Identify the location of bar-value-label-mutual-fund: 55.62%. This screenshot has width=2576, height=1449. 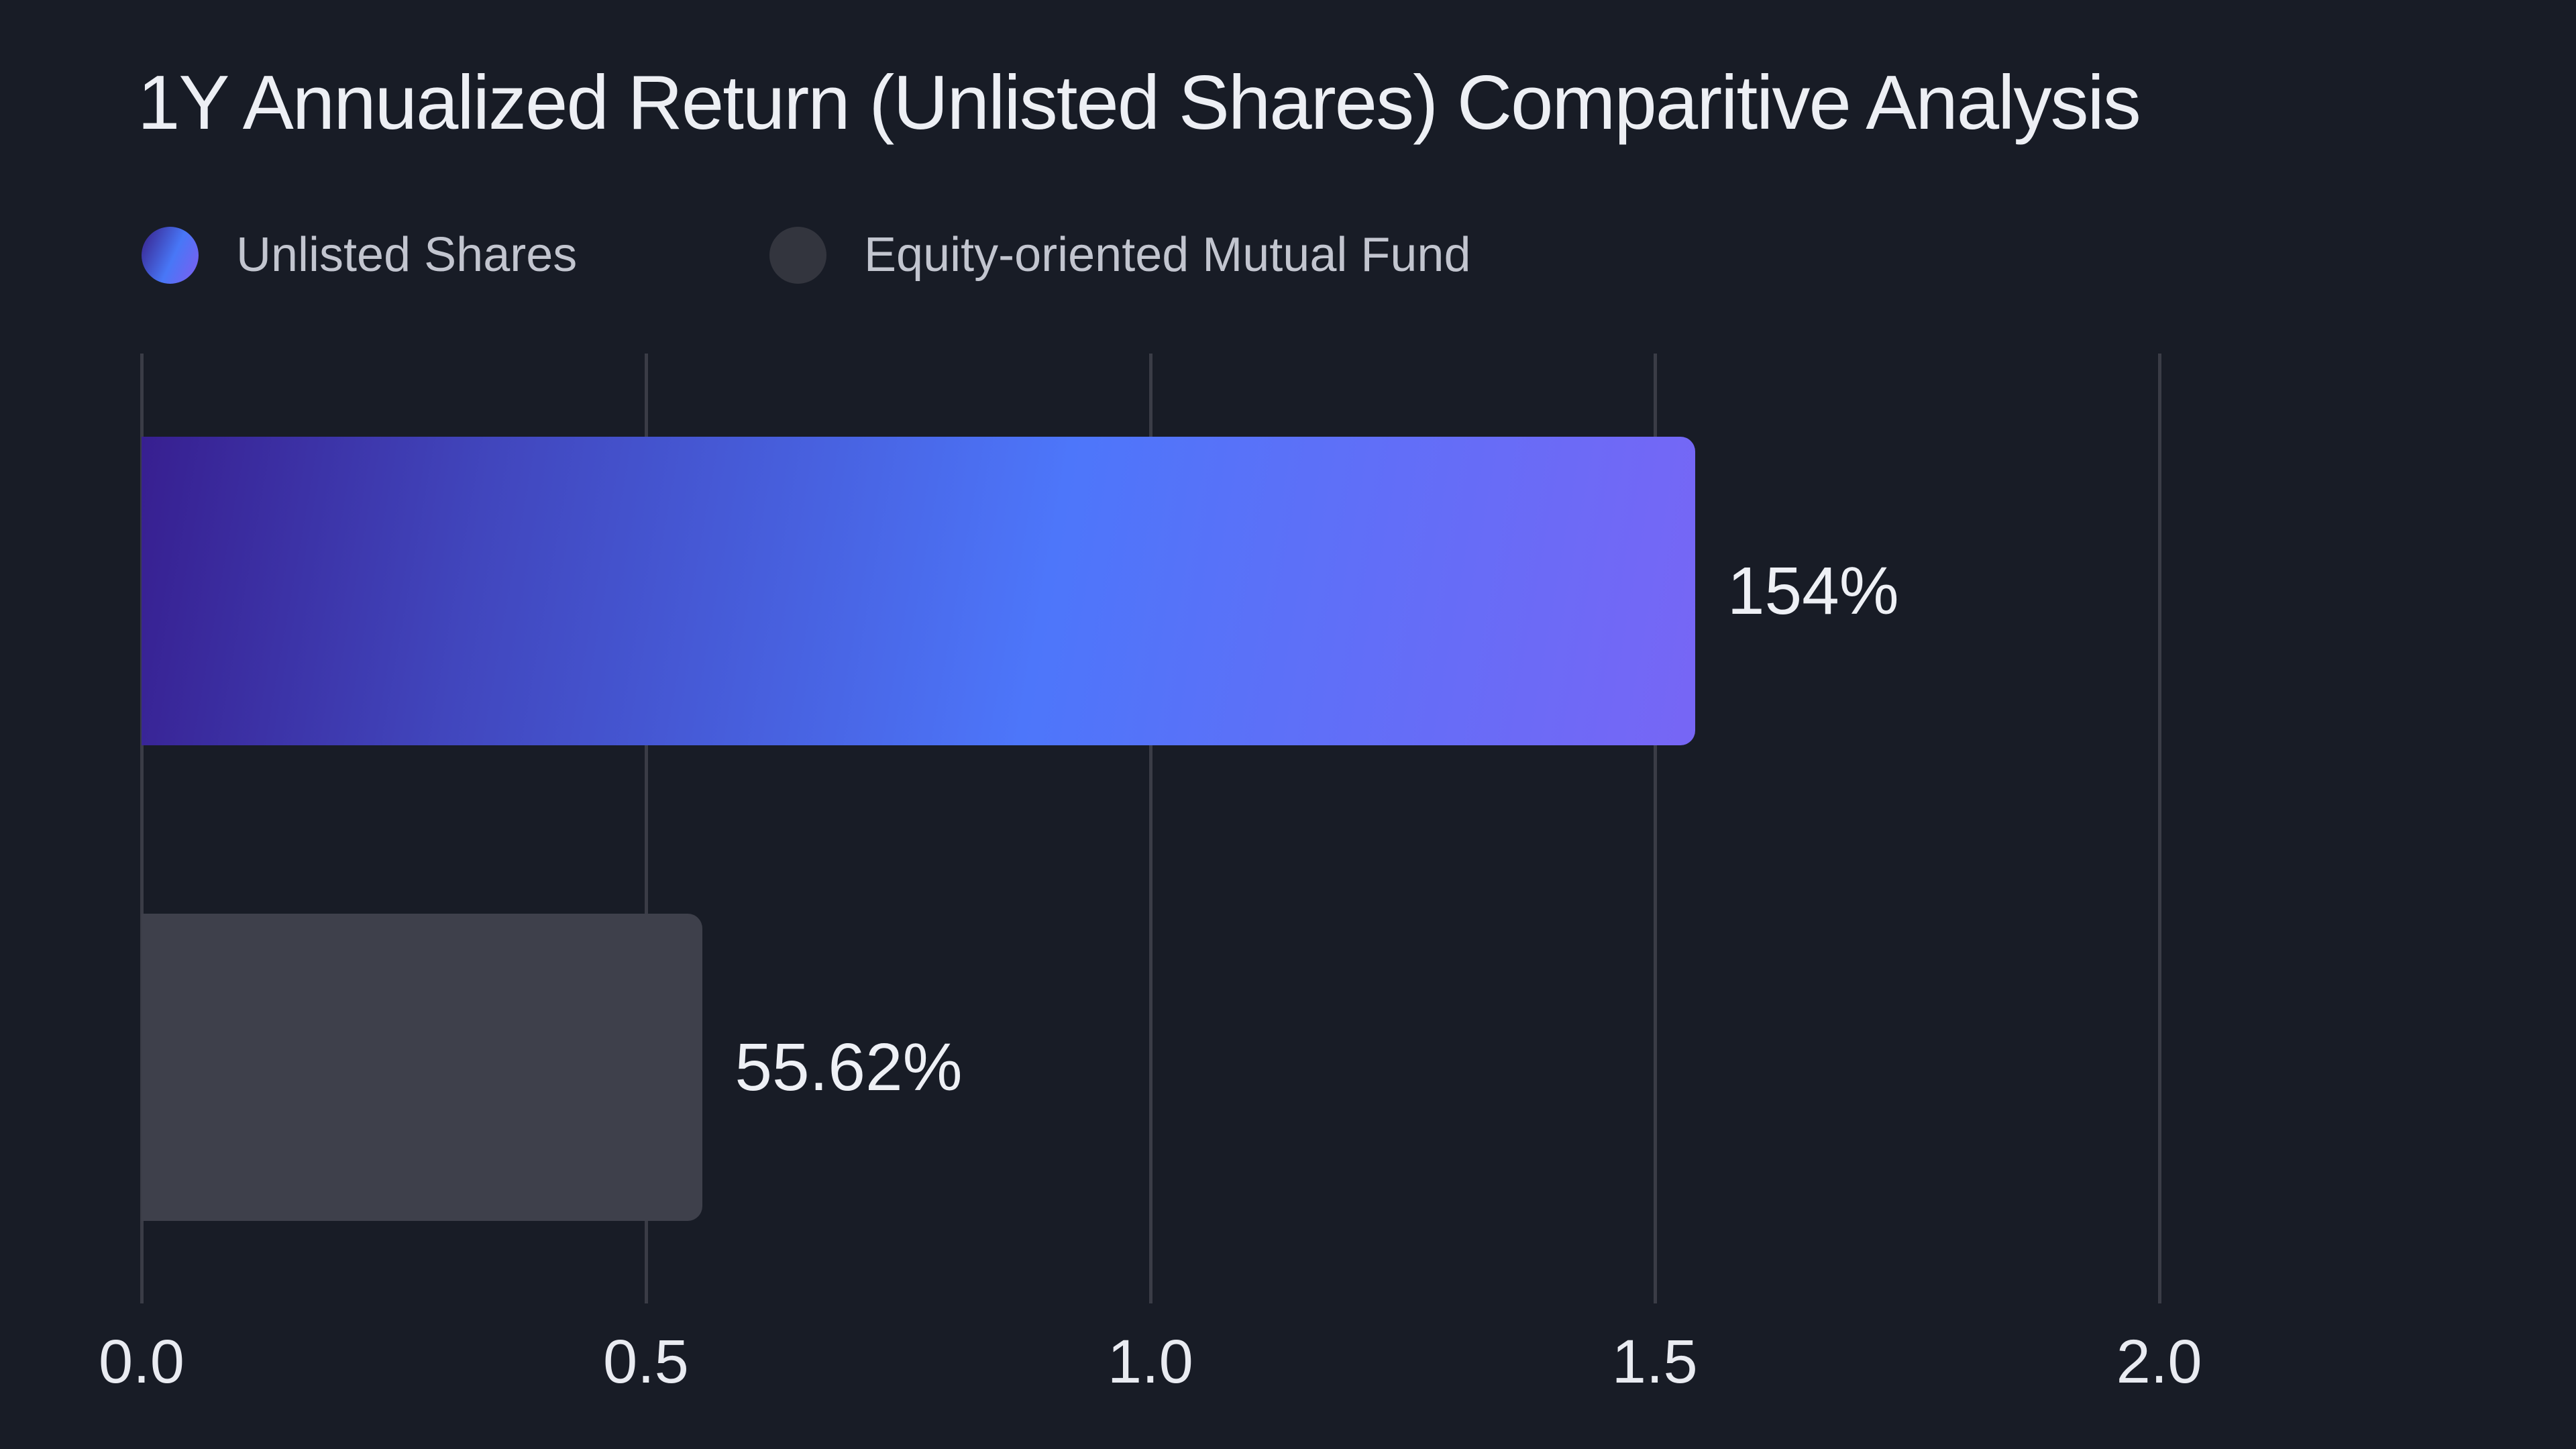
(849, 1067).